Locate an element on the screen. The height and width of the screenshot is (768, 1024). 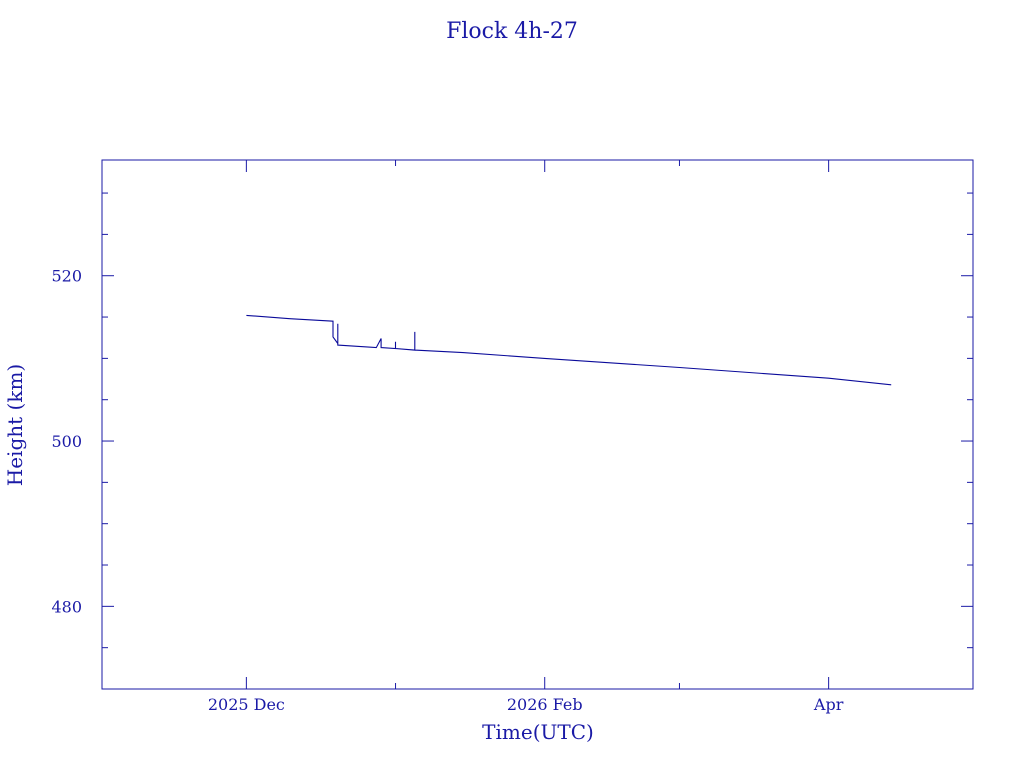
x-tick-label: 2026 Feb is located at coordinates (545, 704).